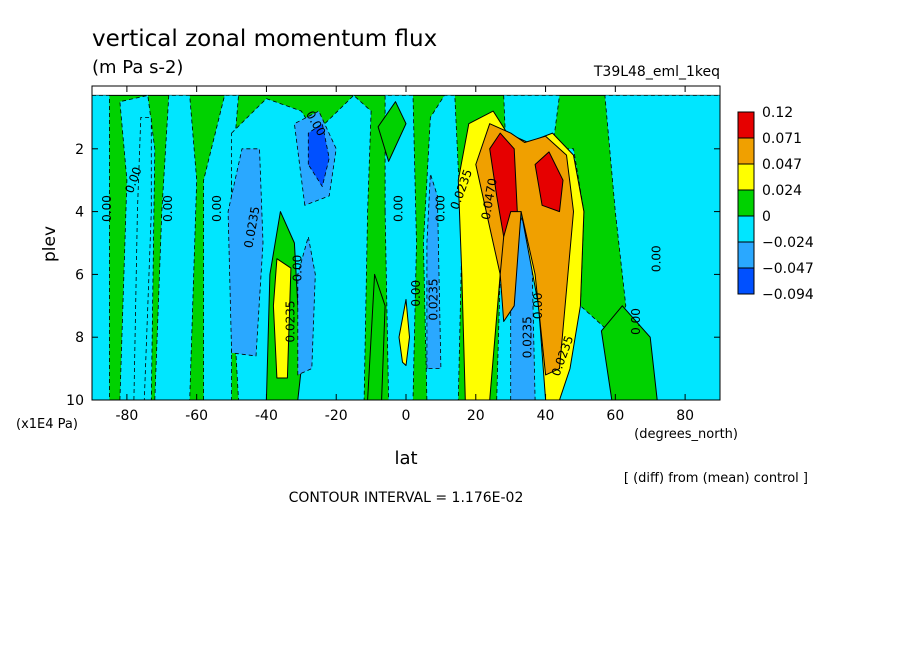 The height and width of the screenshot is (654, 904). I want to click on colorbar-label-5: −0.024, so click(788, 243).